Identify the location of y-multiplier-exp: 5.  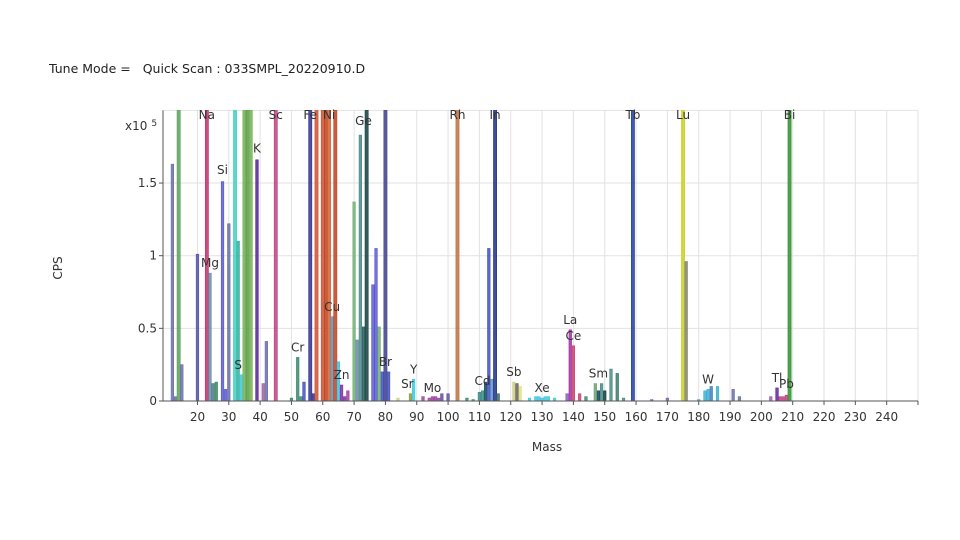
(154, 124).